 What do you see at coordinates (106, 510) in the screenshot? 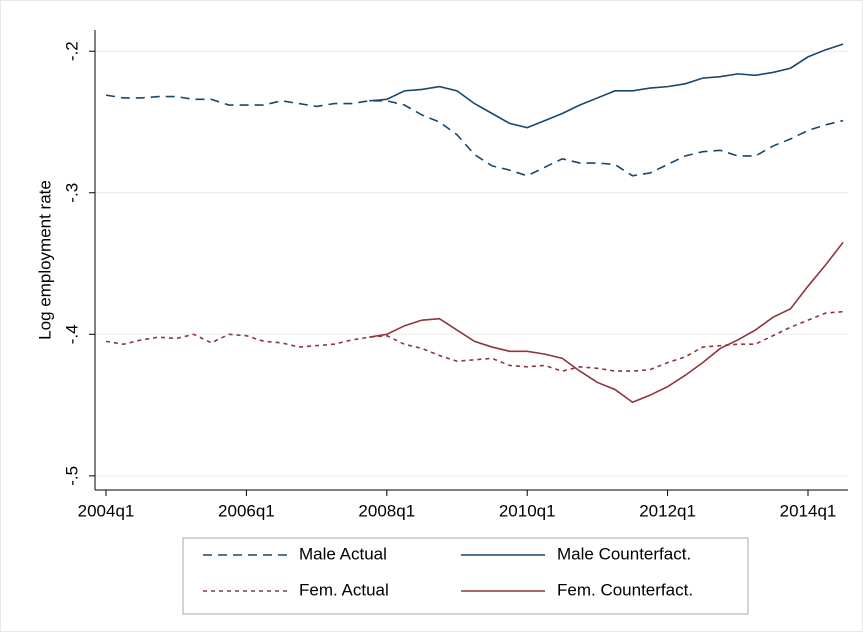
I see `x-tick-label: 2004q1` at bounding box center [106, 510].